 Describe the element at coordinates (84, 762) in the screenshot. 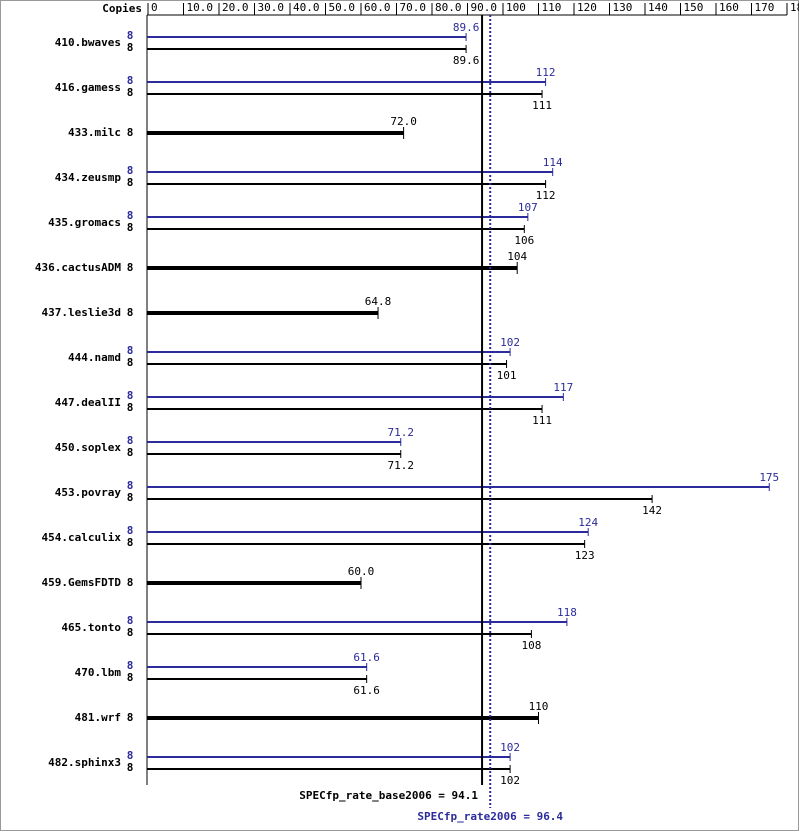

I see `category-label: 482.sphinx3` at that location.